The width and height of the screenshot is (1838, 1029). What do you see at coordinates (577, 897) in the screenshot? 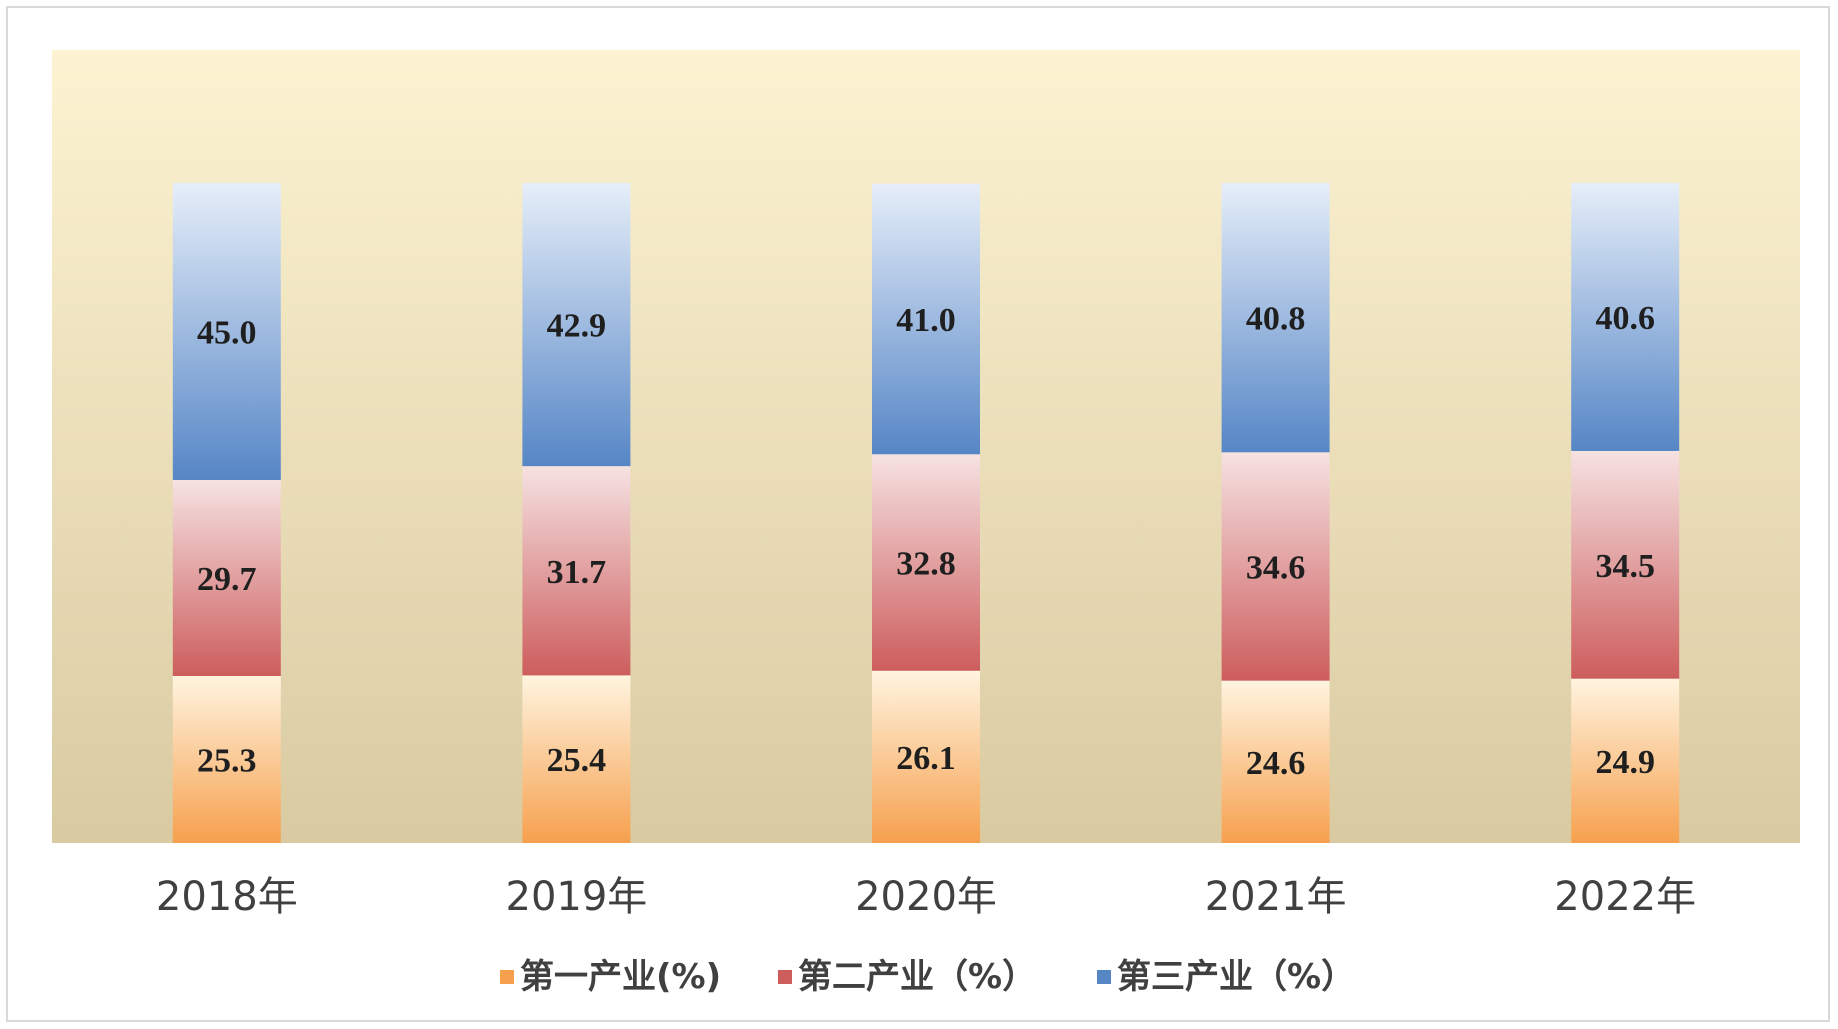
I see `x-tick-label: 2019年` at bounding box center [577, 897].